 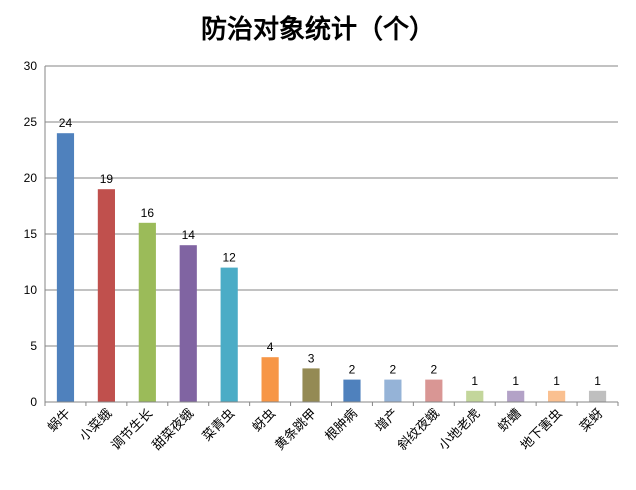 What do you see at coordinates (60, 421) in the screenshot?
I see `x-tick-label: 蜗牛` at bounding box center [60, 421].